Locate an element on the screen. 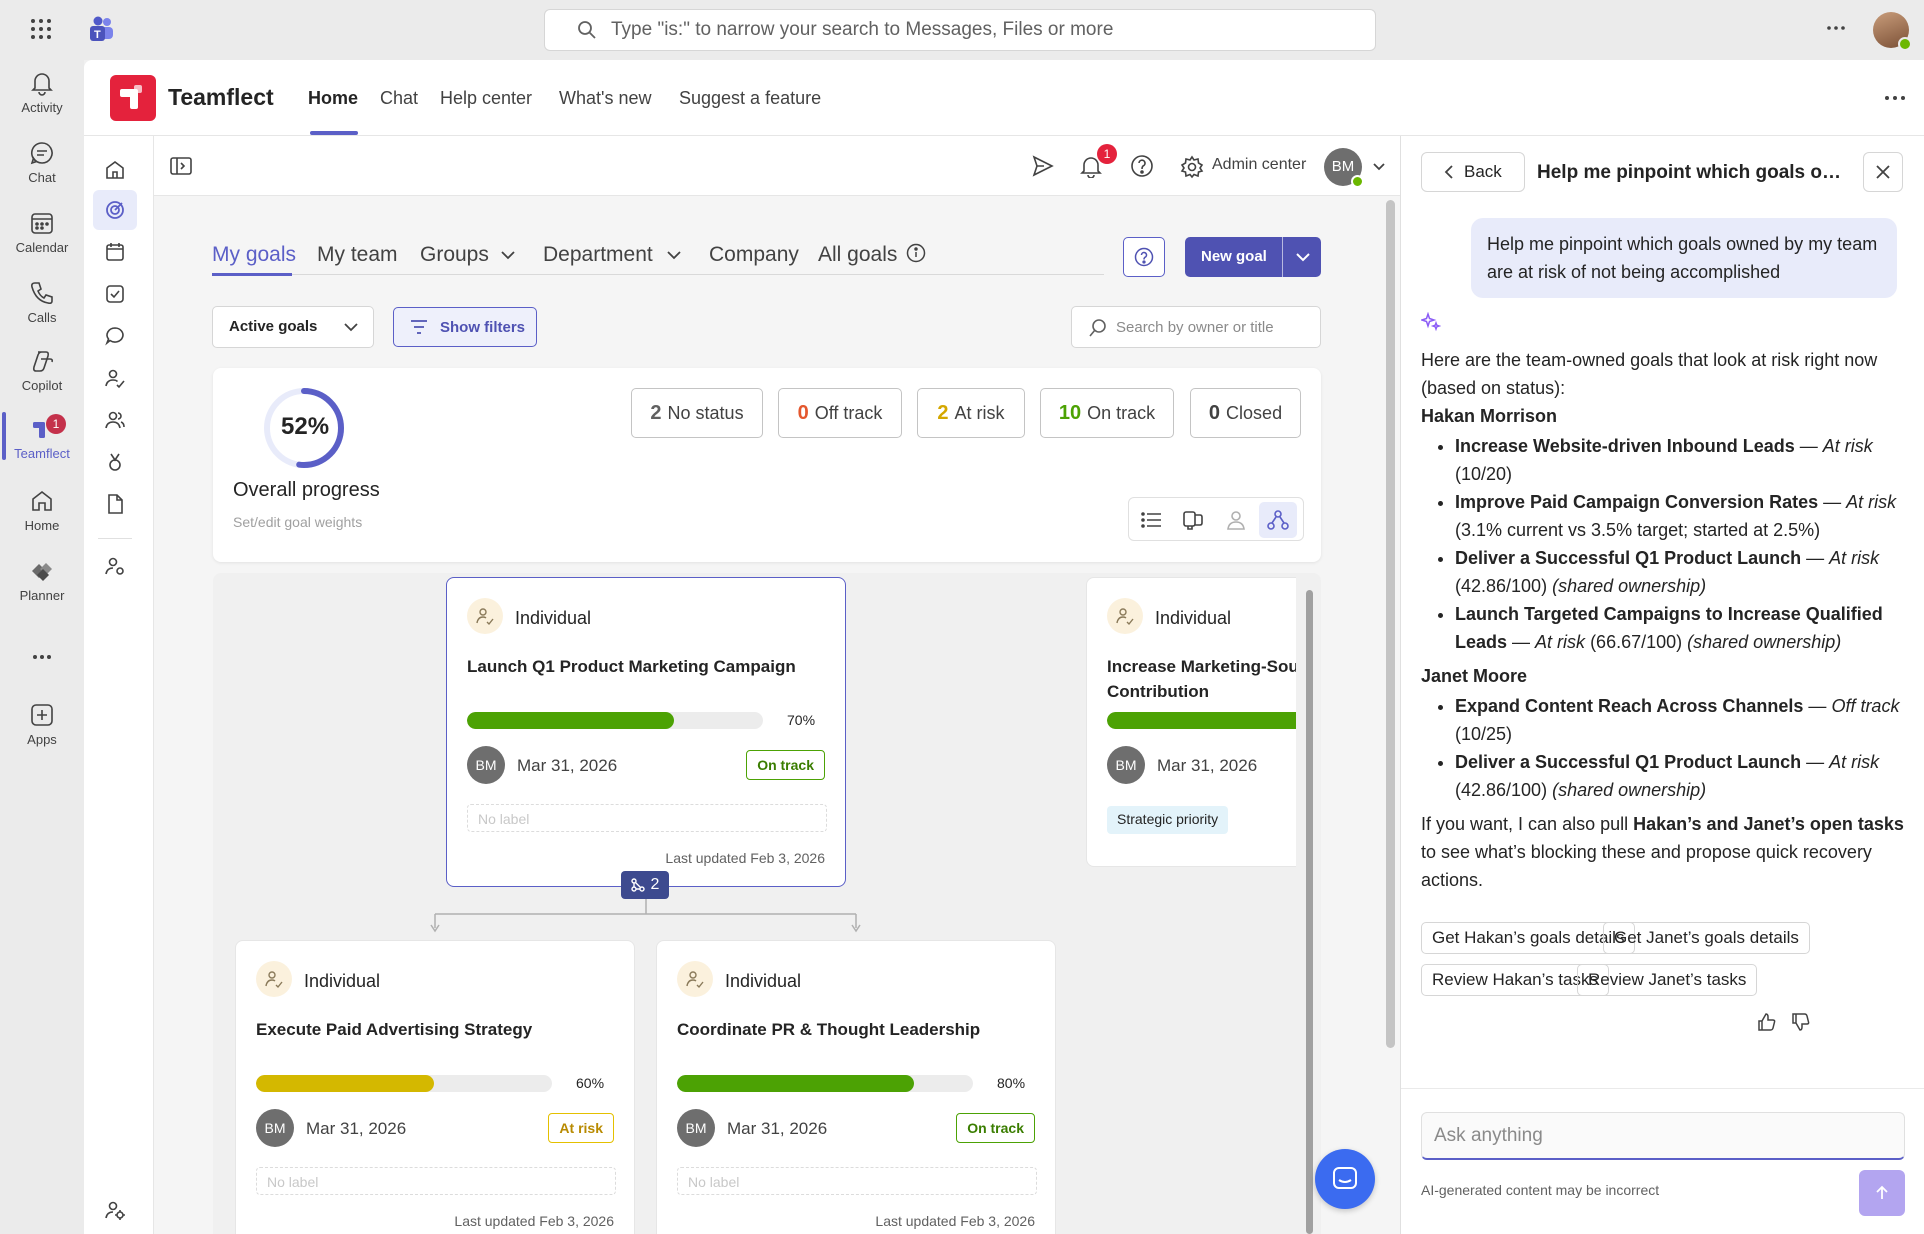  status-on-track: 10 On track is located at coordinates (1107, 413).